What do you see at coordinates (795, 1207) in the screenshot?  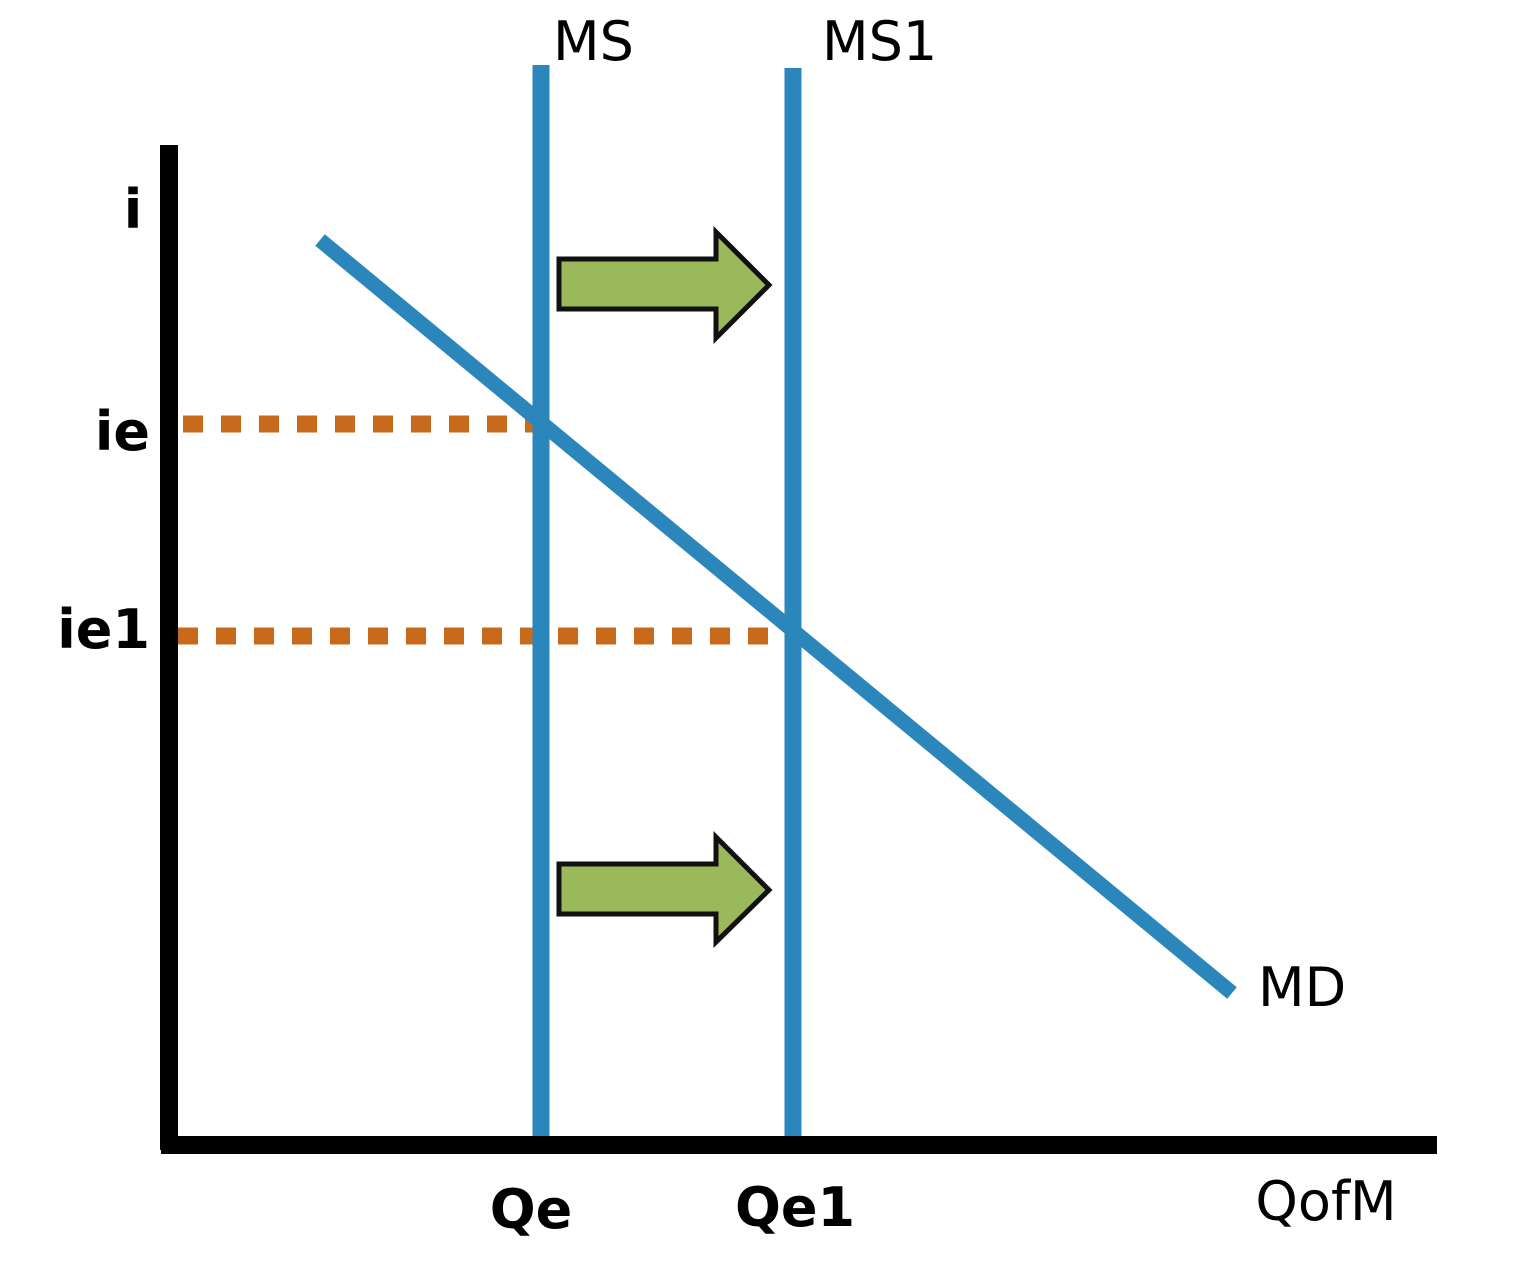 I see `qe1-label: Qe1` at bounding box center [795, 1207].